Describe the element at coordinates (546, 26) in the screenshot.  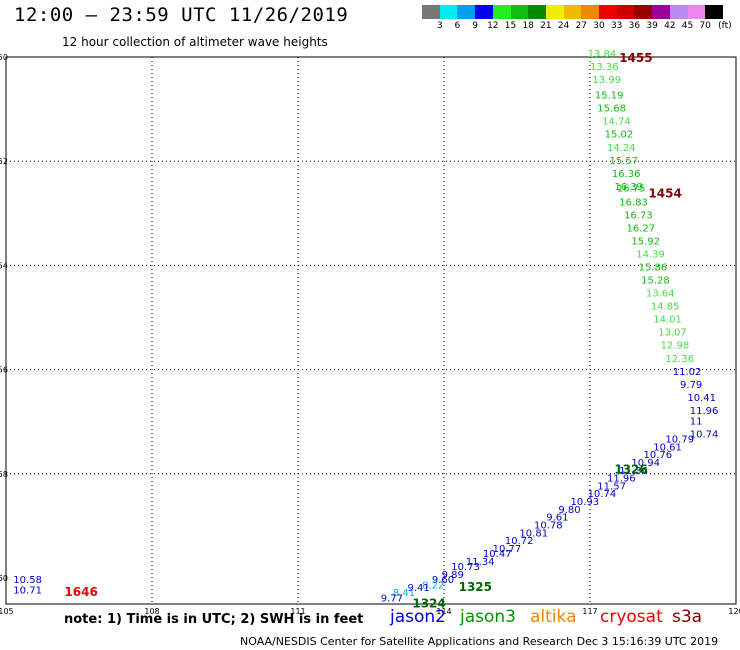
I see `scale-label: 21` at that location.